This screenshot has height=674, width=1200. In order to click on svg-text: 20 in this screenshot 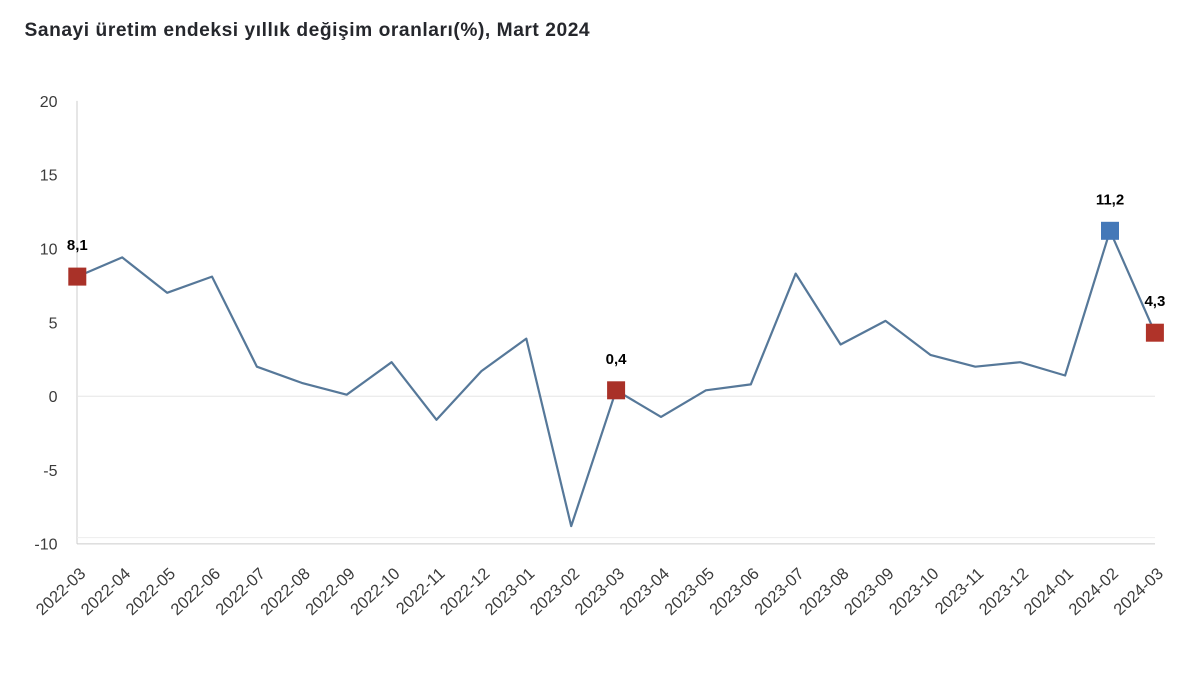, I will do `click(49, 102)`.